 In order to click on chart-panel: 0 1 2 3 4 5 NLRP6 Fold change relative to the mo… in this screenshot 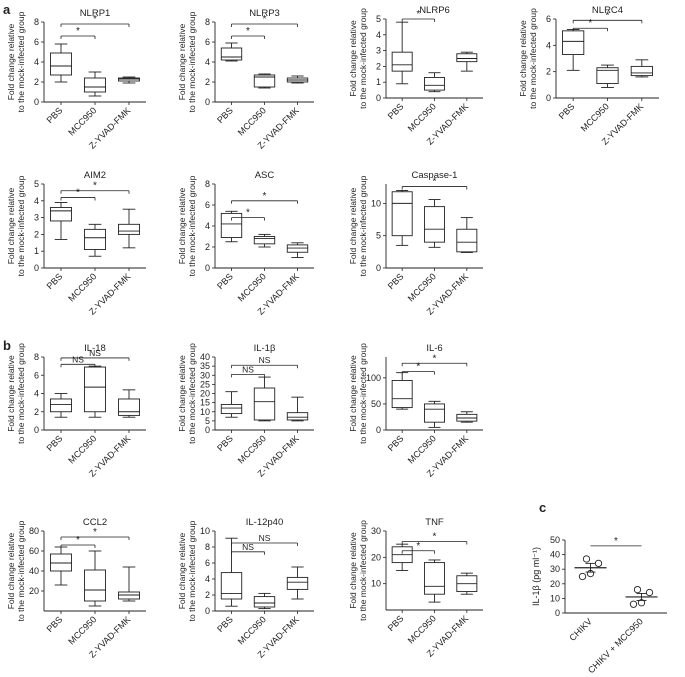, I will do `click(415, 76)`.